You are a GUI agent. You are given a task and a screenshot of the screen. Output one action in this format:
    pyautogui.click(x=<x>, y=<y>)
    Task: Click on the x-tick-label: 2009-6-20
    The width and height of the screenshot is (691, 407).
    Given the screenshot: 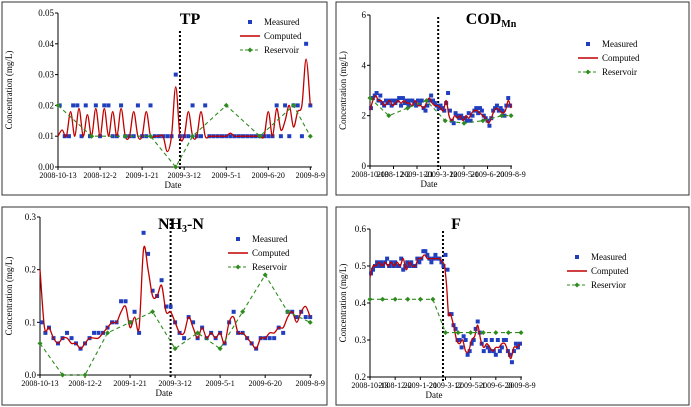 What is the action you would take?
    pyautogui.click(x=495, y=385)
    